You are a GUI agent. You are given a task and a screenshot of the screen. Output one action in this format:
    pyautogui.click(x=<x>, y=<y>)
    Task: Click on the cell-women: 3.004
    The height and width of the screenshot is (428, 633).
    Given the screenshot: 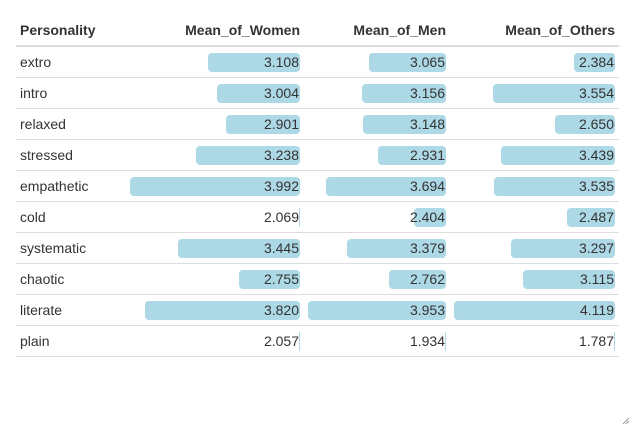 What is the action you would take?
    pyautogui.click(x=215, y=93)
    